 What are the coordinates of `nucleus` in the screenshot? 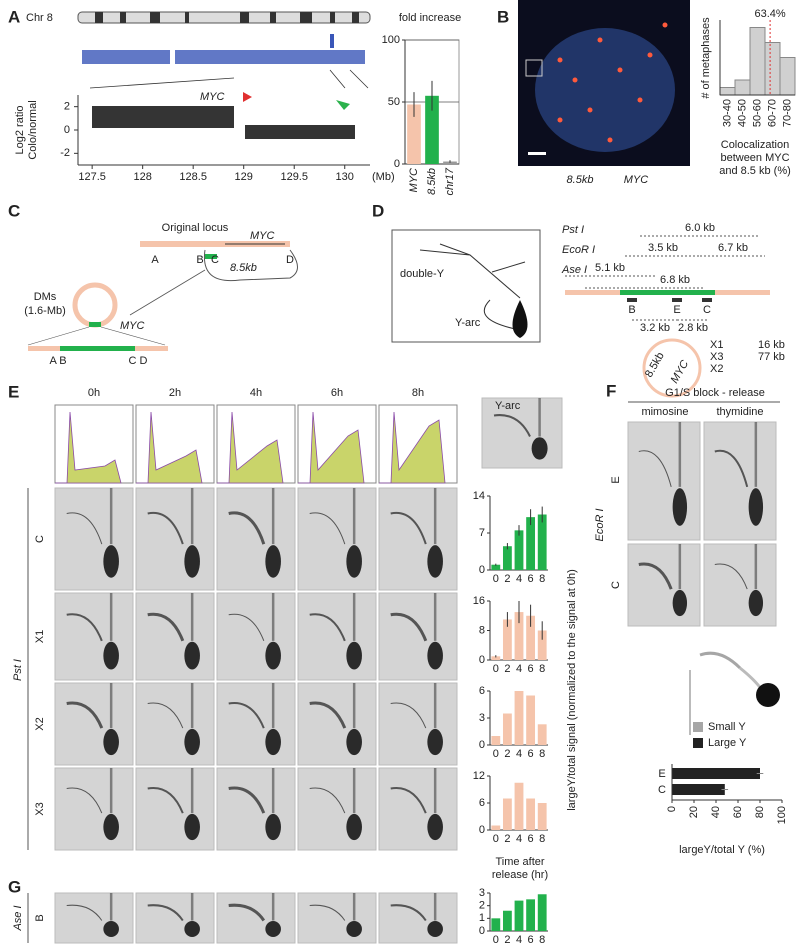 It's located at (605, 90).